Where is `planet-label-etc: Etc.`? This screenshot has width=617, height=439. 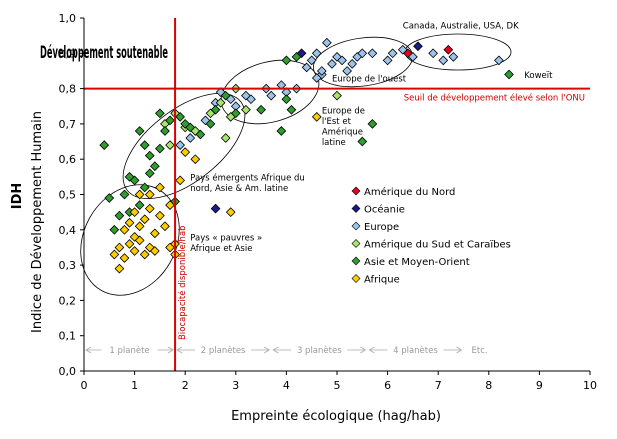 planet-label-etc: Etc. is located at coordinates (480, 351).